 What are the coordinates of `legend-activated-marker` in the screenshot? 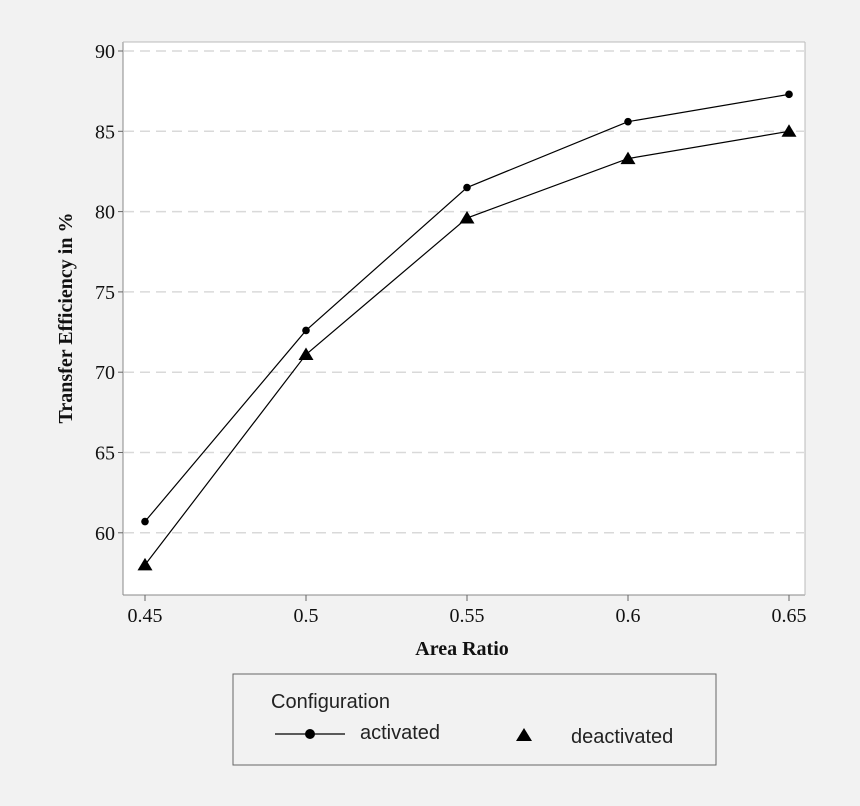 It's located at (310, 734).